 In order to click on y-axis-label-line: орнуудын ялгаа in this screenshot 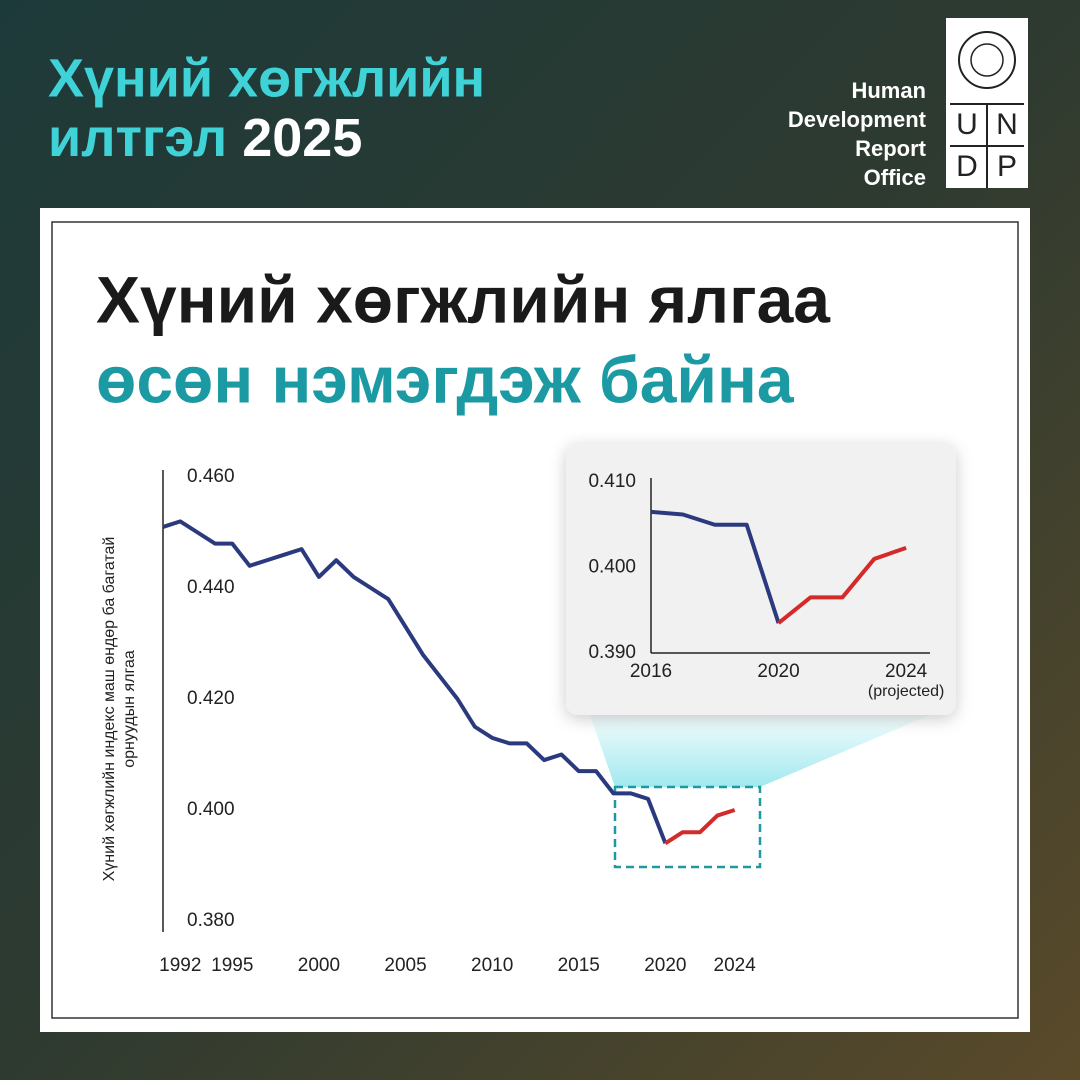, I will do `click(129, 709)`.